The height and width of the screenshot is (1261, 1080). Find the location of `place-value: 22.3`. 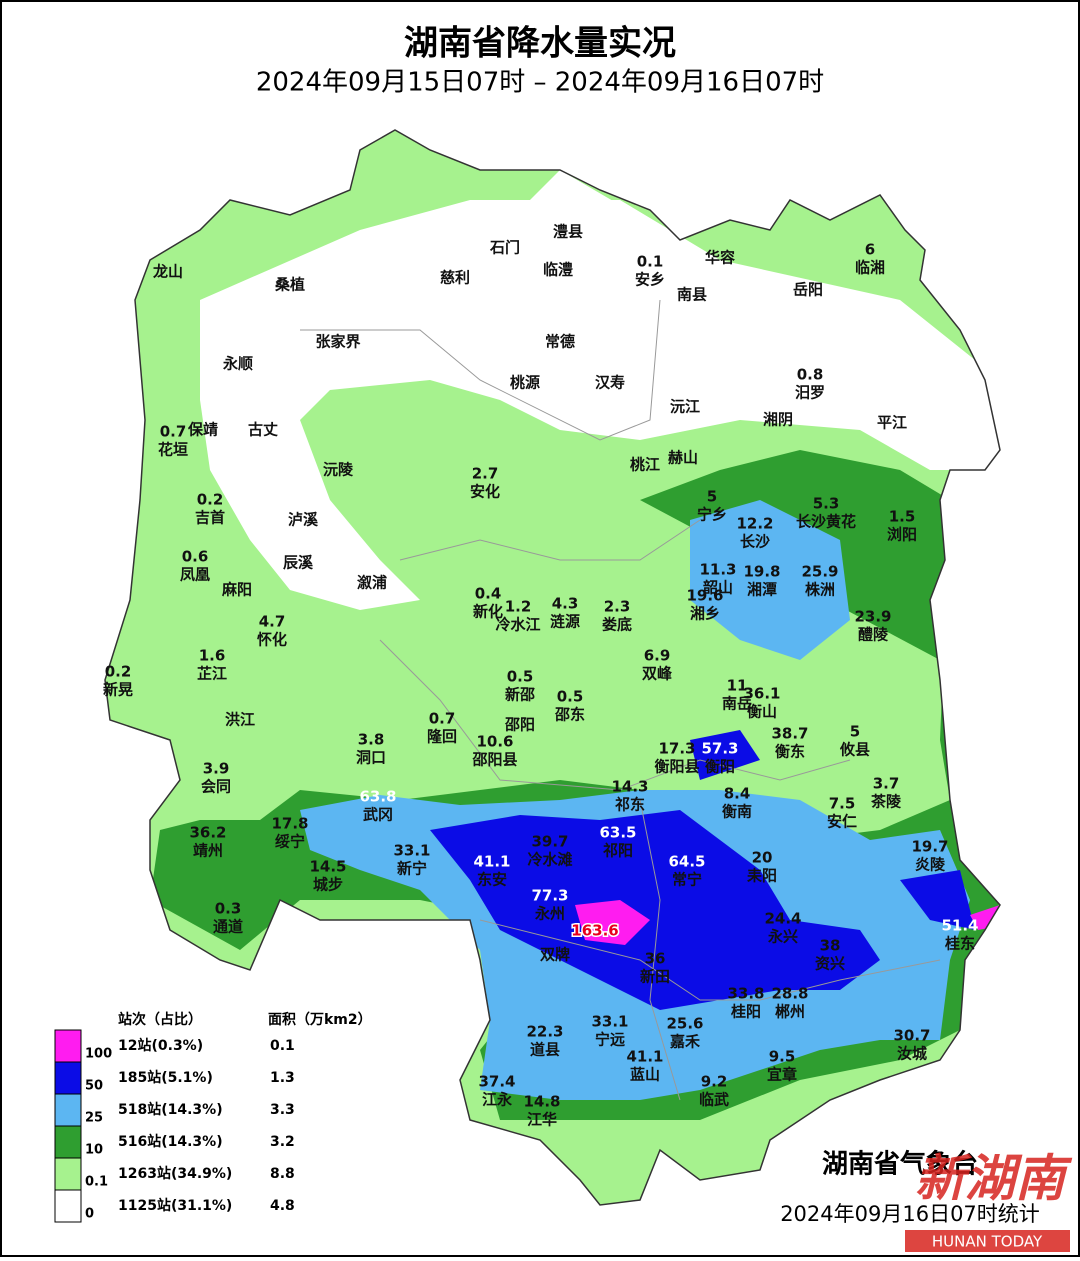

place-value: 22.3 is located at coordinates (544, 1032).